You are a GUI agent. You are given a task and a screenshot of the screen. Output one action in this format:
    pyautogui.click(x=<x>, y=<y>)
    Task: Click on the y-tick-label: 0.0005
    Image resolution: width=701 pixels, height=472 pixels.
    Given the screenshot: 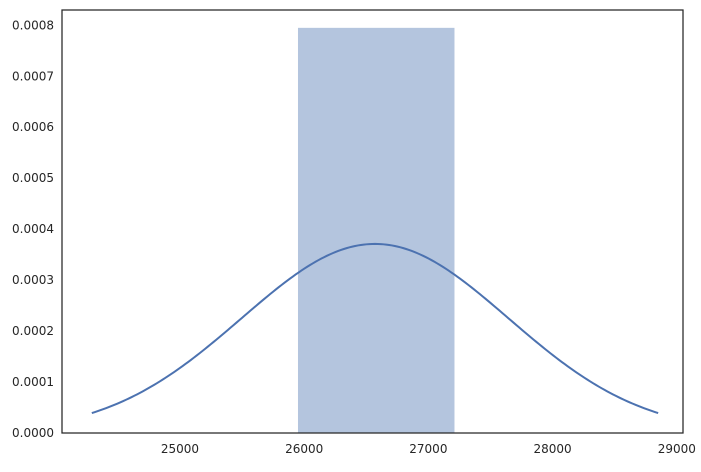 What is the action you would take?
    pyautogui.click(x=33, y=178)
    